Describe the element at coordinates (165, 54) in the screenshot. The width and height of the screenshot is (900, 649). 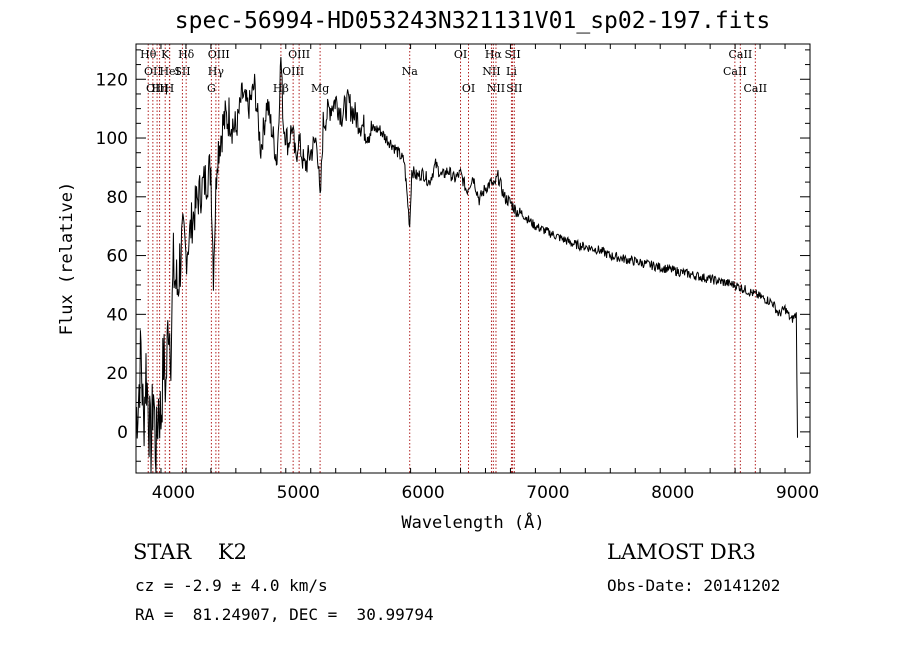
I see `line-marker-label: K` at that location.